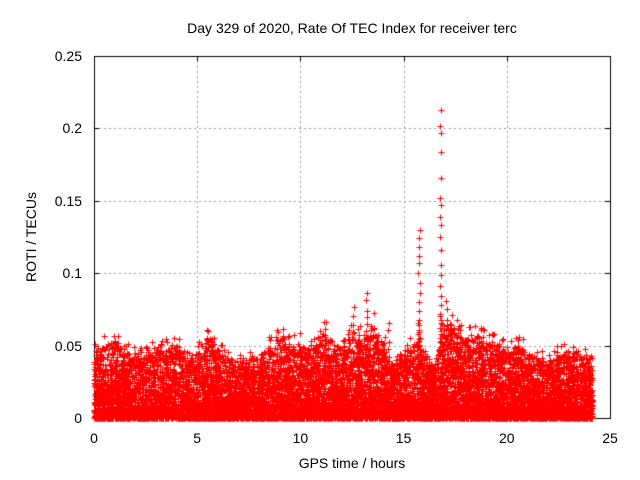 The width and height of the screenshot is (640, 480). I want to click on y-axis-label: ROTI / TECUs, so click(31, 237).